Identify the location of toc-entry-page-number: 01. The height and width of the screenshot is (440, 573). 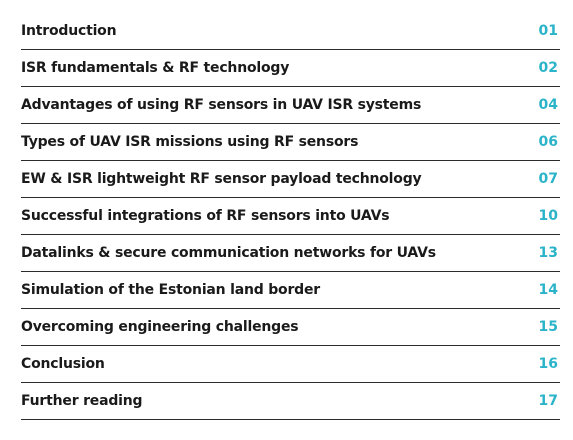
(548, 31).